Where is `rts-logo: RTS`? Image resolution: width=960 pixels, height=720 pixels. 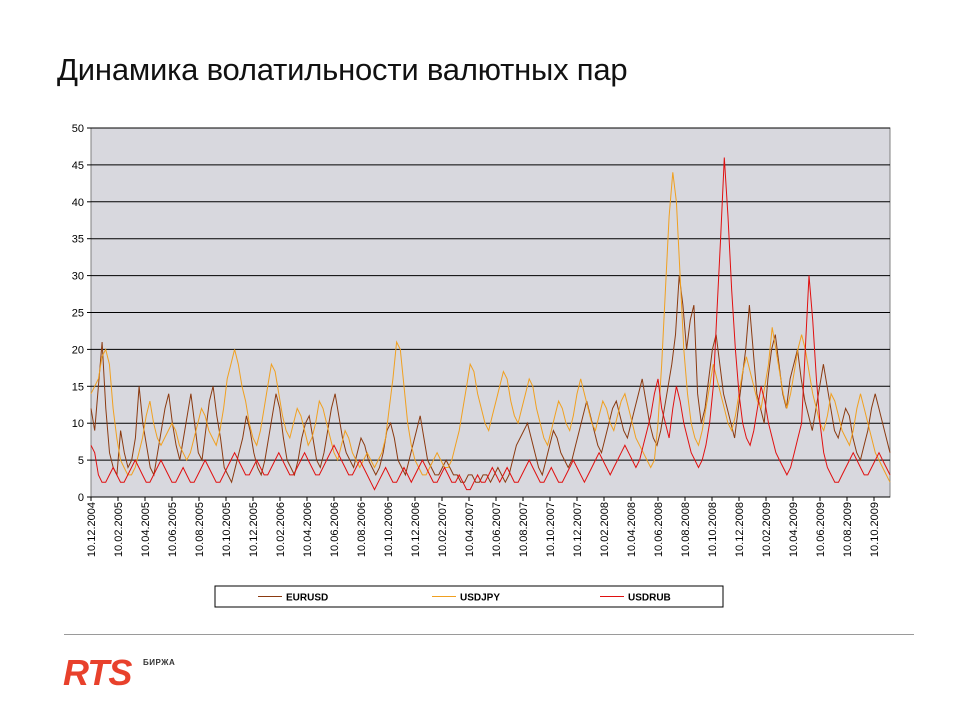 rts-logo: RTS is located at coordinates (98, 672).